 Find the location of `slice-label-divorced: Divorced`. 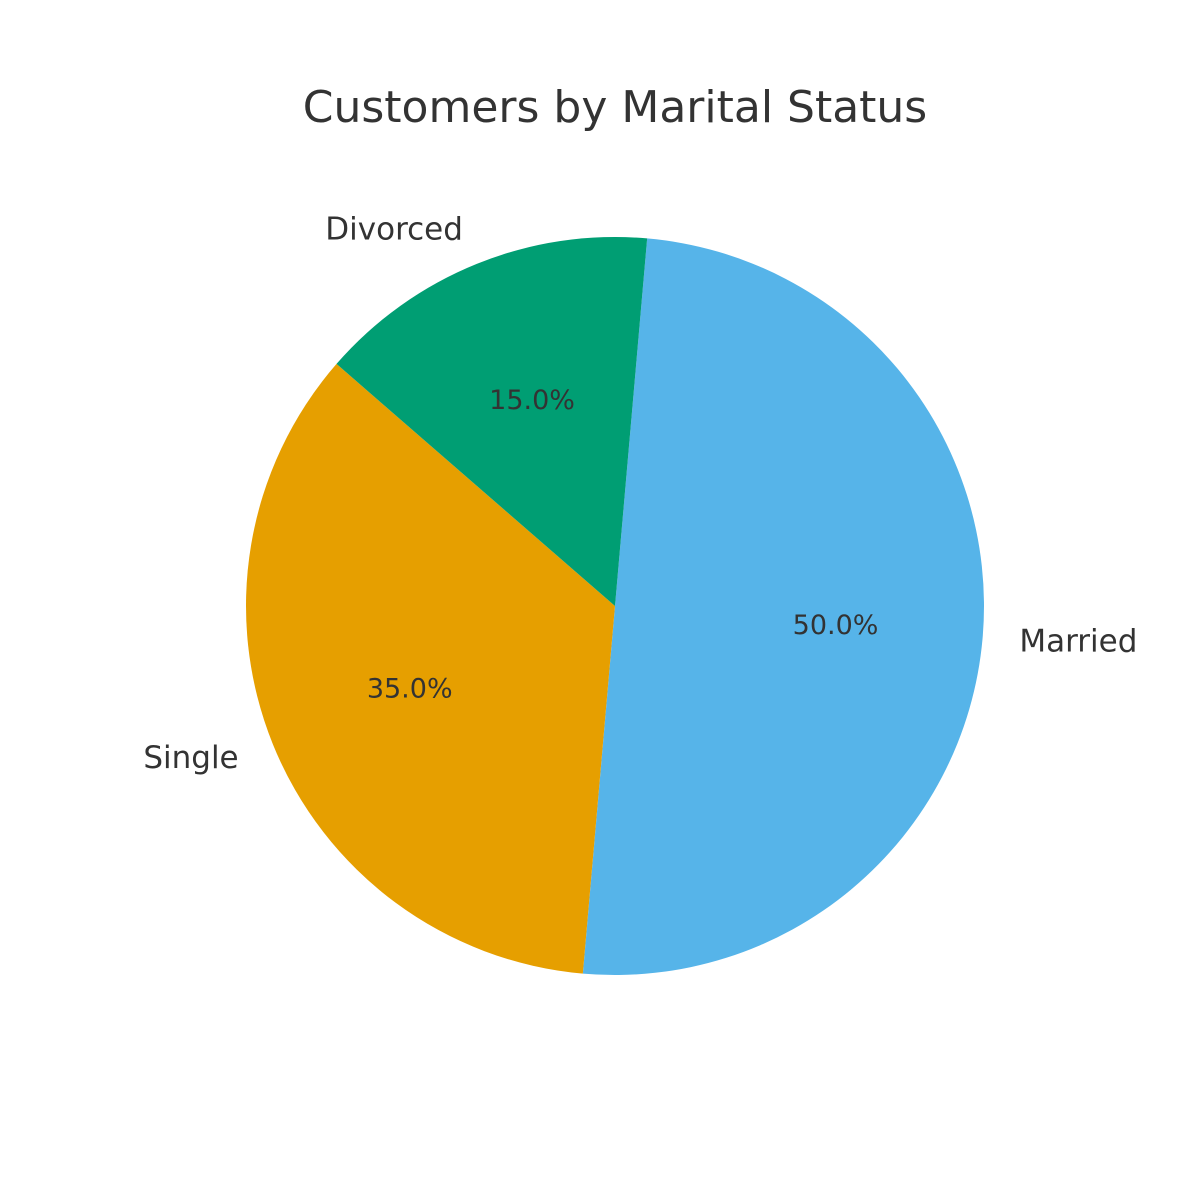

slice-label-divorced: Divorced is located at coordinates (394, 230).